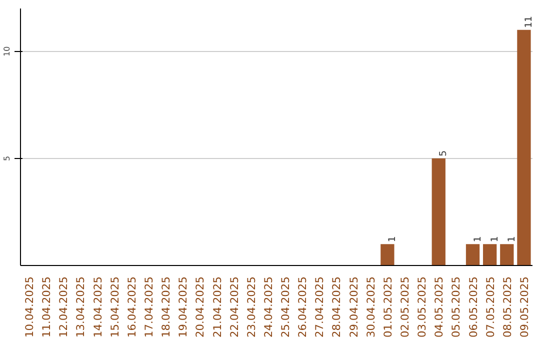 This screenshot has height=340, width=540. I want to click on x-tick-label: 04.05.2025, so click(439, 307).